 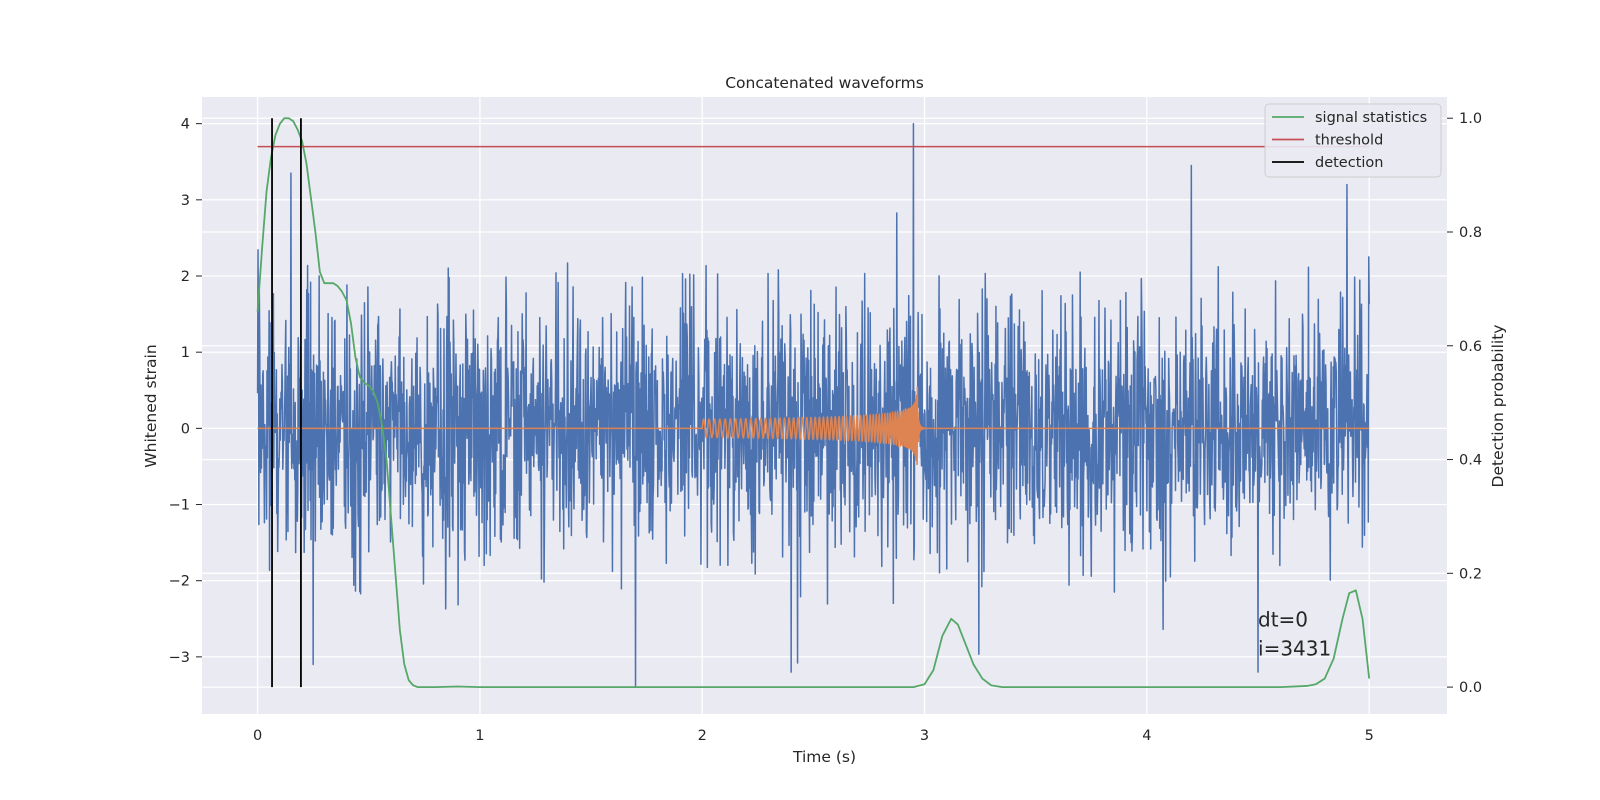 What do you see at coordinates (924, 736) in the screenshot?
I see `x-tick-label: 3` at bounding box center [924, 736].